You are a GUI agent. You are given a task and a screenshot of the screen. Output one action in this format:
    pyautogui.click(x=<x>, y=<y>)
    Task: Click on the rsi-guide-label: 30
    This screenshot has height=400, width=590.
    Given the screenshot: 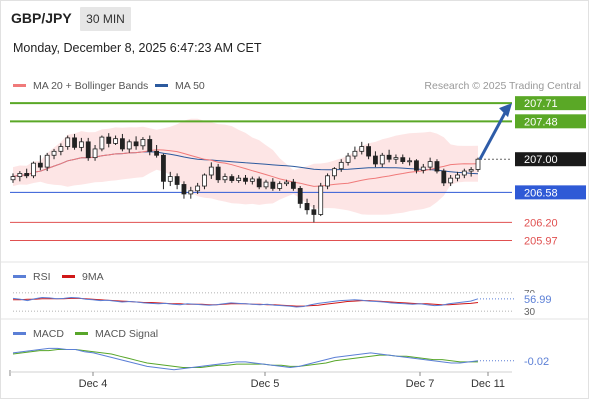 What is the action you would take?
    pyautogui.click(x=530, y=312)
    